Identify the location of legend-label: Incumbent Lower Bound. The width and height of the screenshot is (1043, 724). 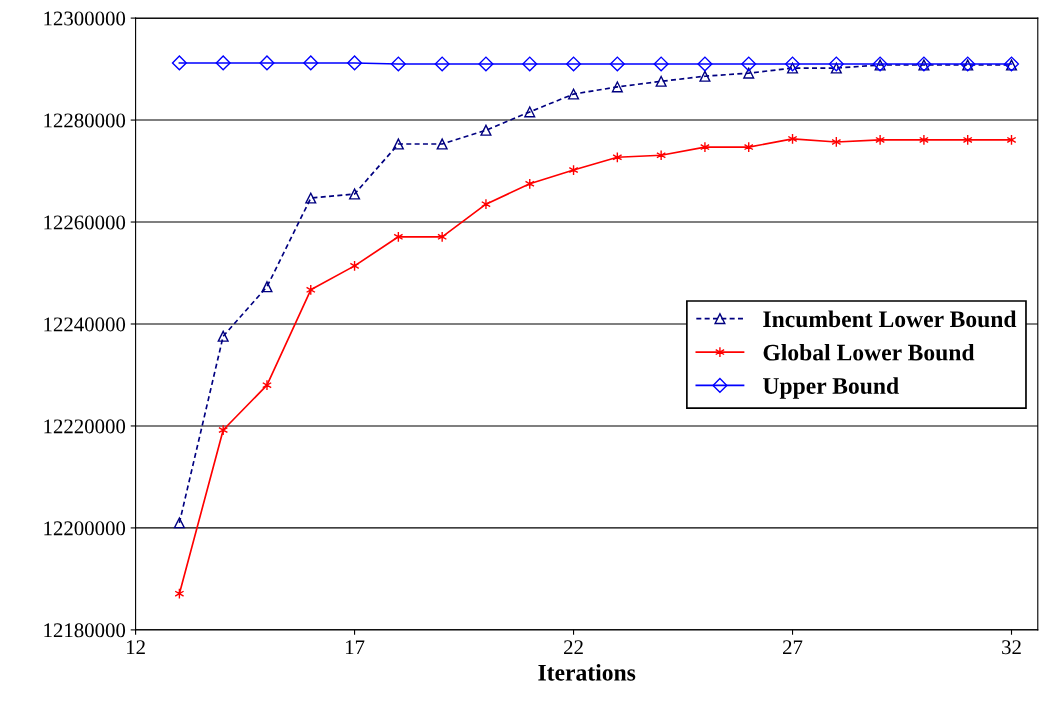
(890, 319).